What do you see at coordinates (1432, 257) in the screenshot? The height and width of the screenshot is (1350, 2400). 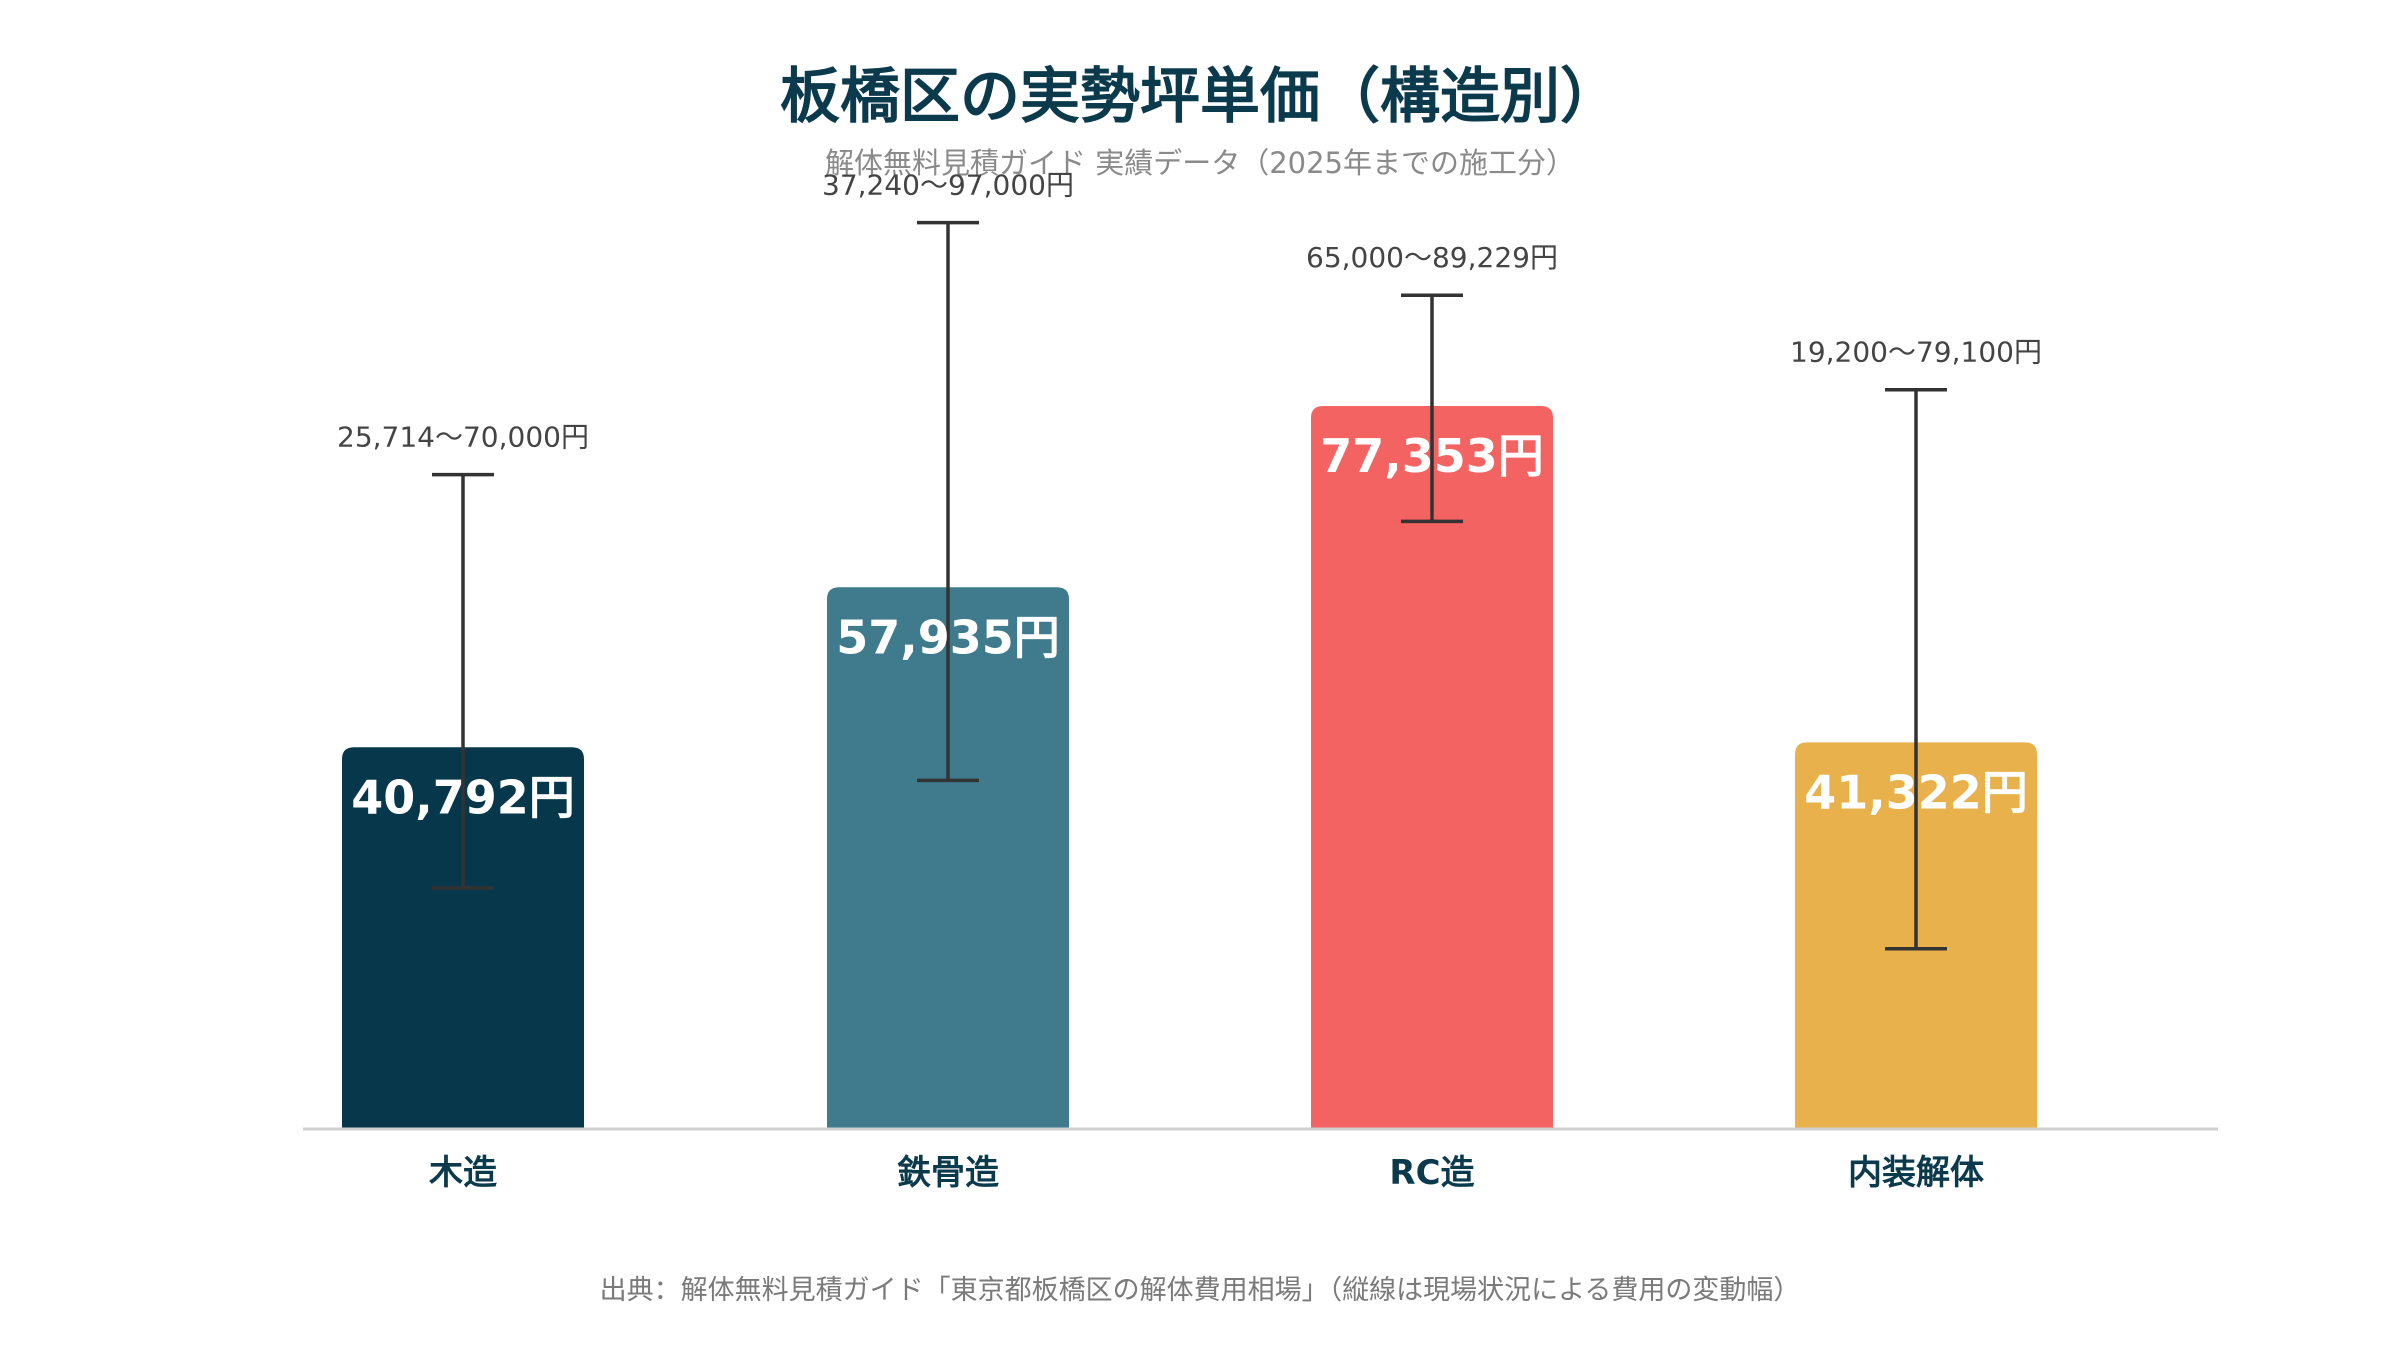 I see `range-label: 65,000〜89,229円` at bounding box center [1432, 257].